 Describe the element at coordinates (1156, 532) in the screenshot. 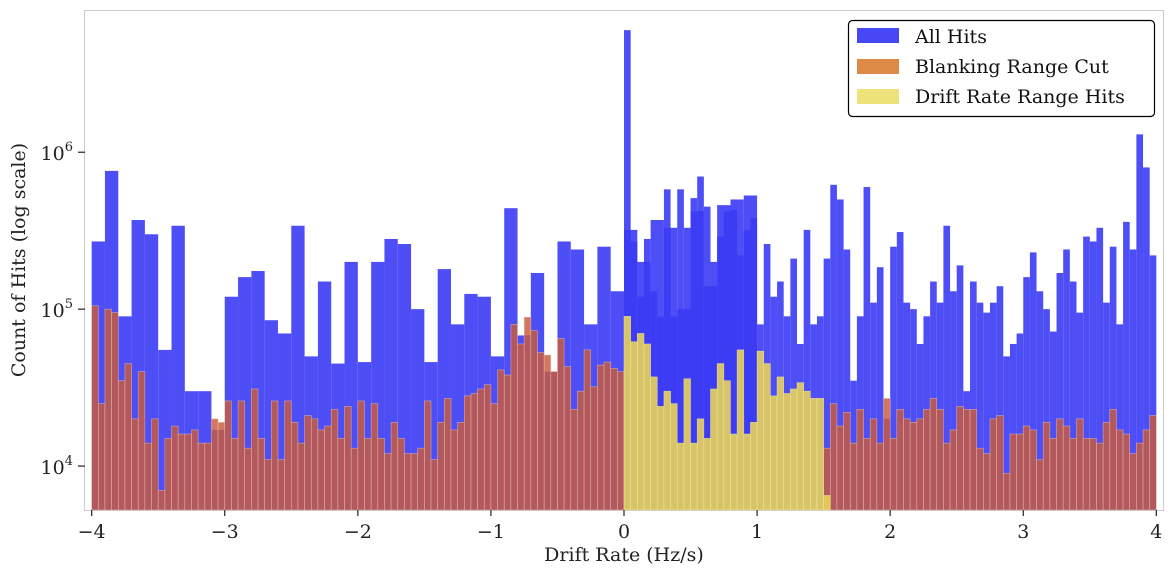

I see `x-tick-label: 4` at that location.